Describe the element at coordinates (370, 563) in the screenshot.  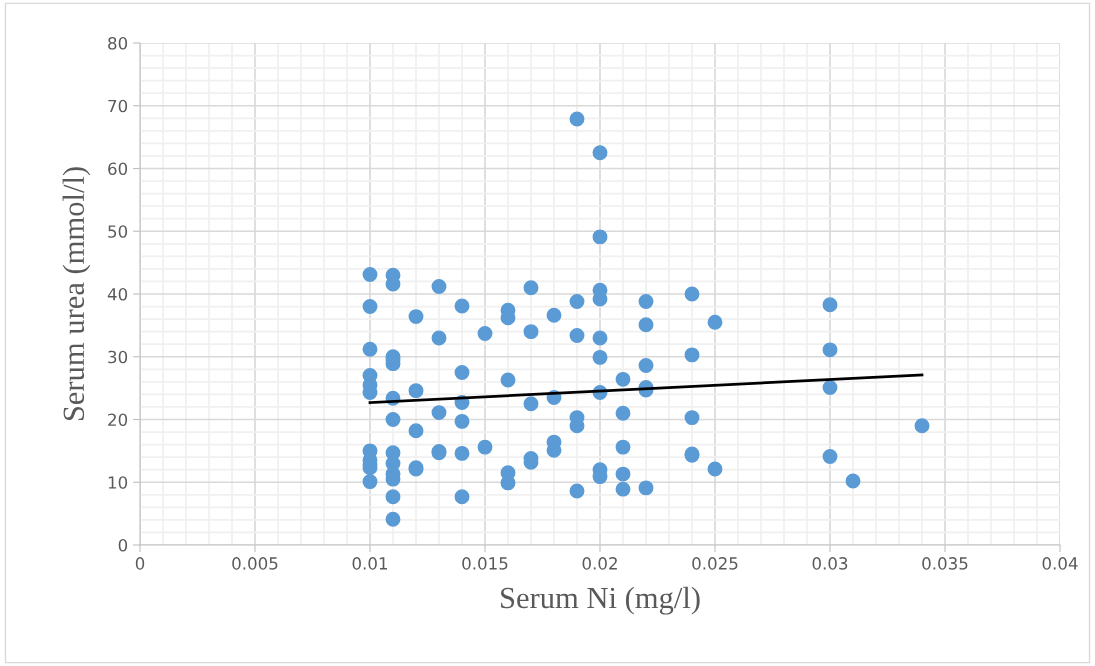
I see `x-tick-label: 0.01` at that location.